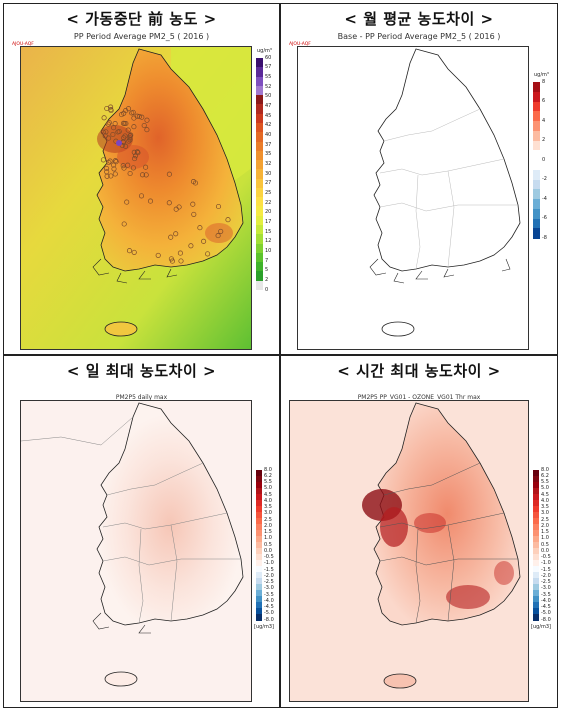  I want to click on colorbar-tick-label: 27, so click(268, 183).